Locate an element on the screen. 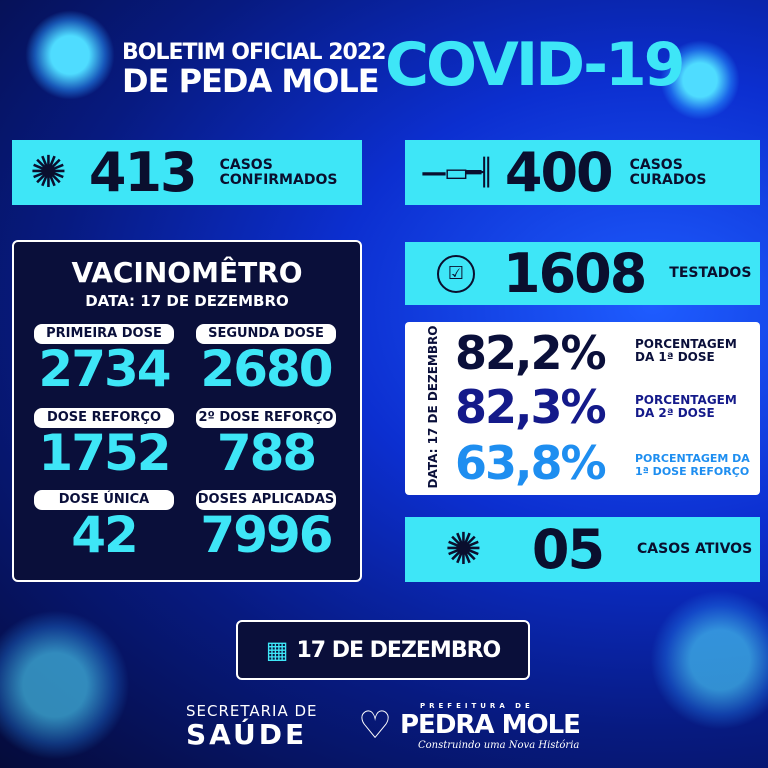 Image resolution: width=768 pixels, height=768 pixels. value-primeira-dose: 2734 is located at coordinates (104, 369).